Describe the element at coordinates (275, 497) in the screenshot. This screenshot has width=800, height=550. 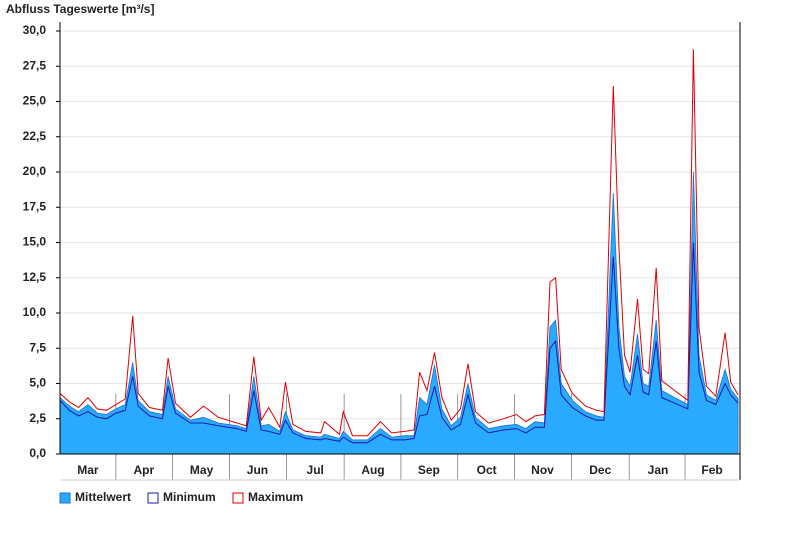
I see `legend-label: Maximum` at that location.